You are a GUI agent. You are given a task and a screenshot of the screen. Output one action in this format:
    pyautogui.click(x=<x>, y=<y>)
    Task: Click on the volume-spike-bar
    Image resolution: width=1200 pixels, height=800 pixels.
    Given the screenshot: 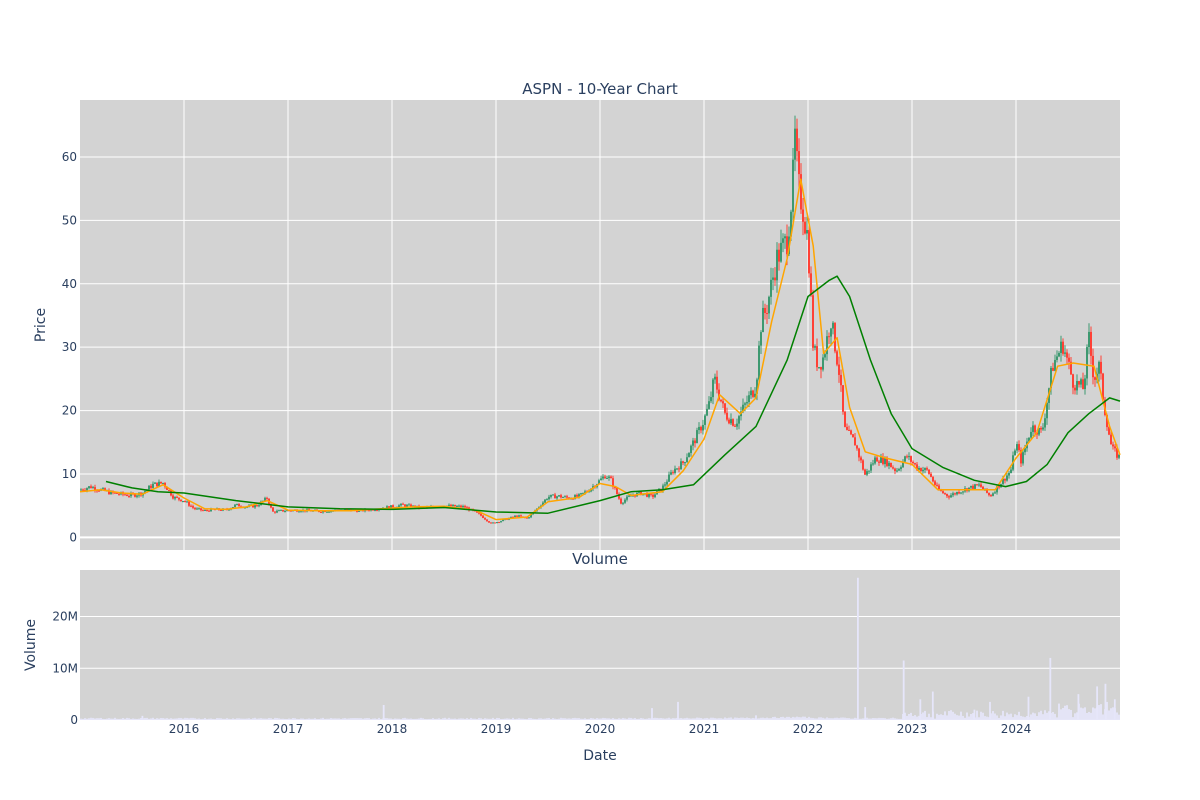 What is the action you would take?
    pyautogui.click(x=678, y=710)
    